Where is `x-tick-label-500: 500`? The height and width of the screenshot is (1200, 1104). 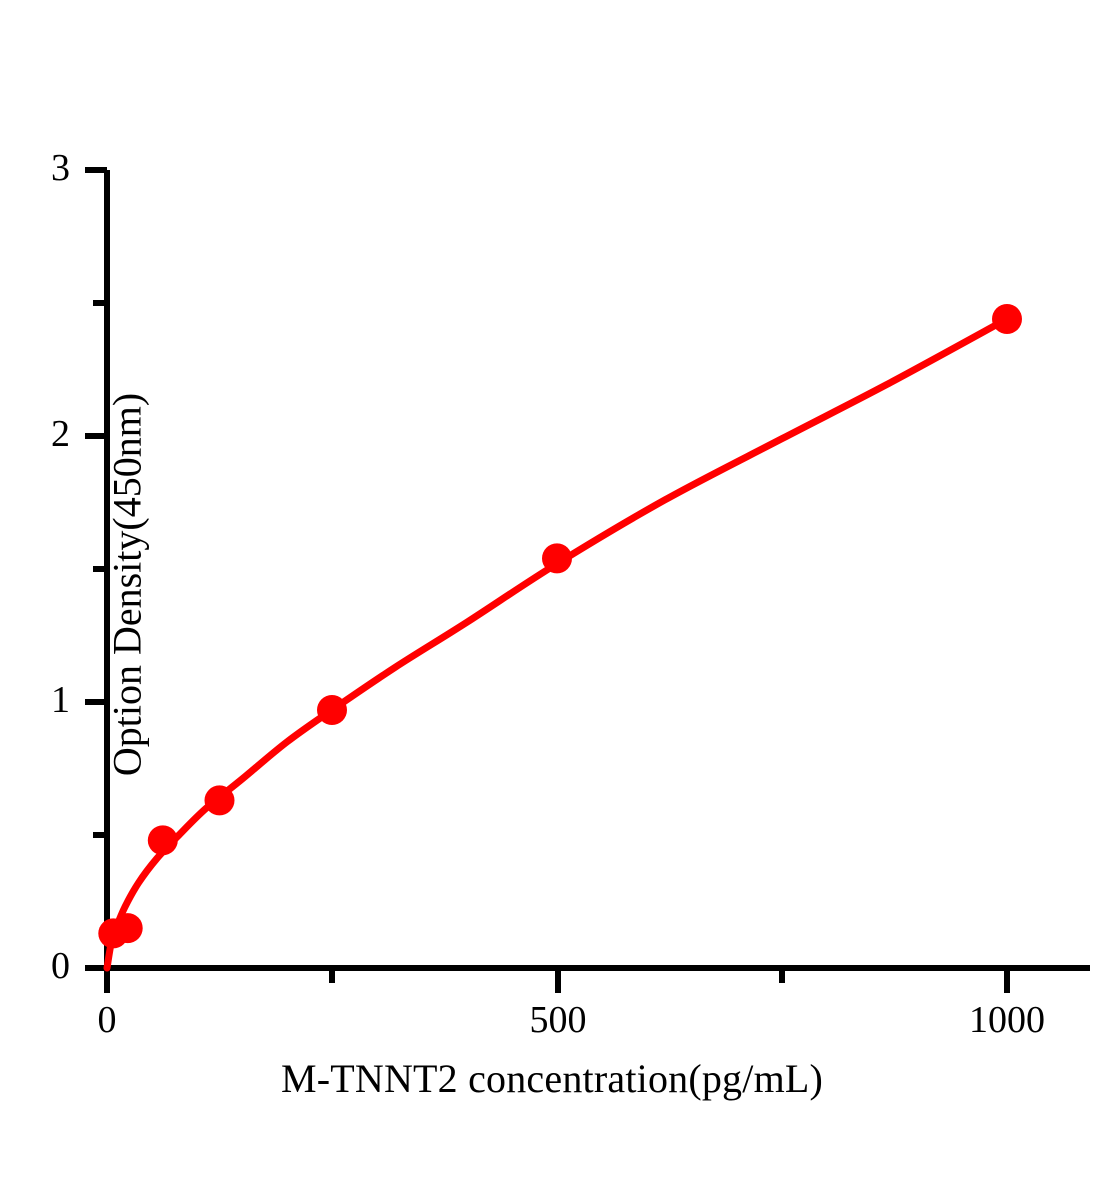
x-tick-label-500: 500 is located at coordinates (558, 1020).